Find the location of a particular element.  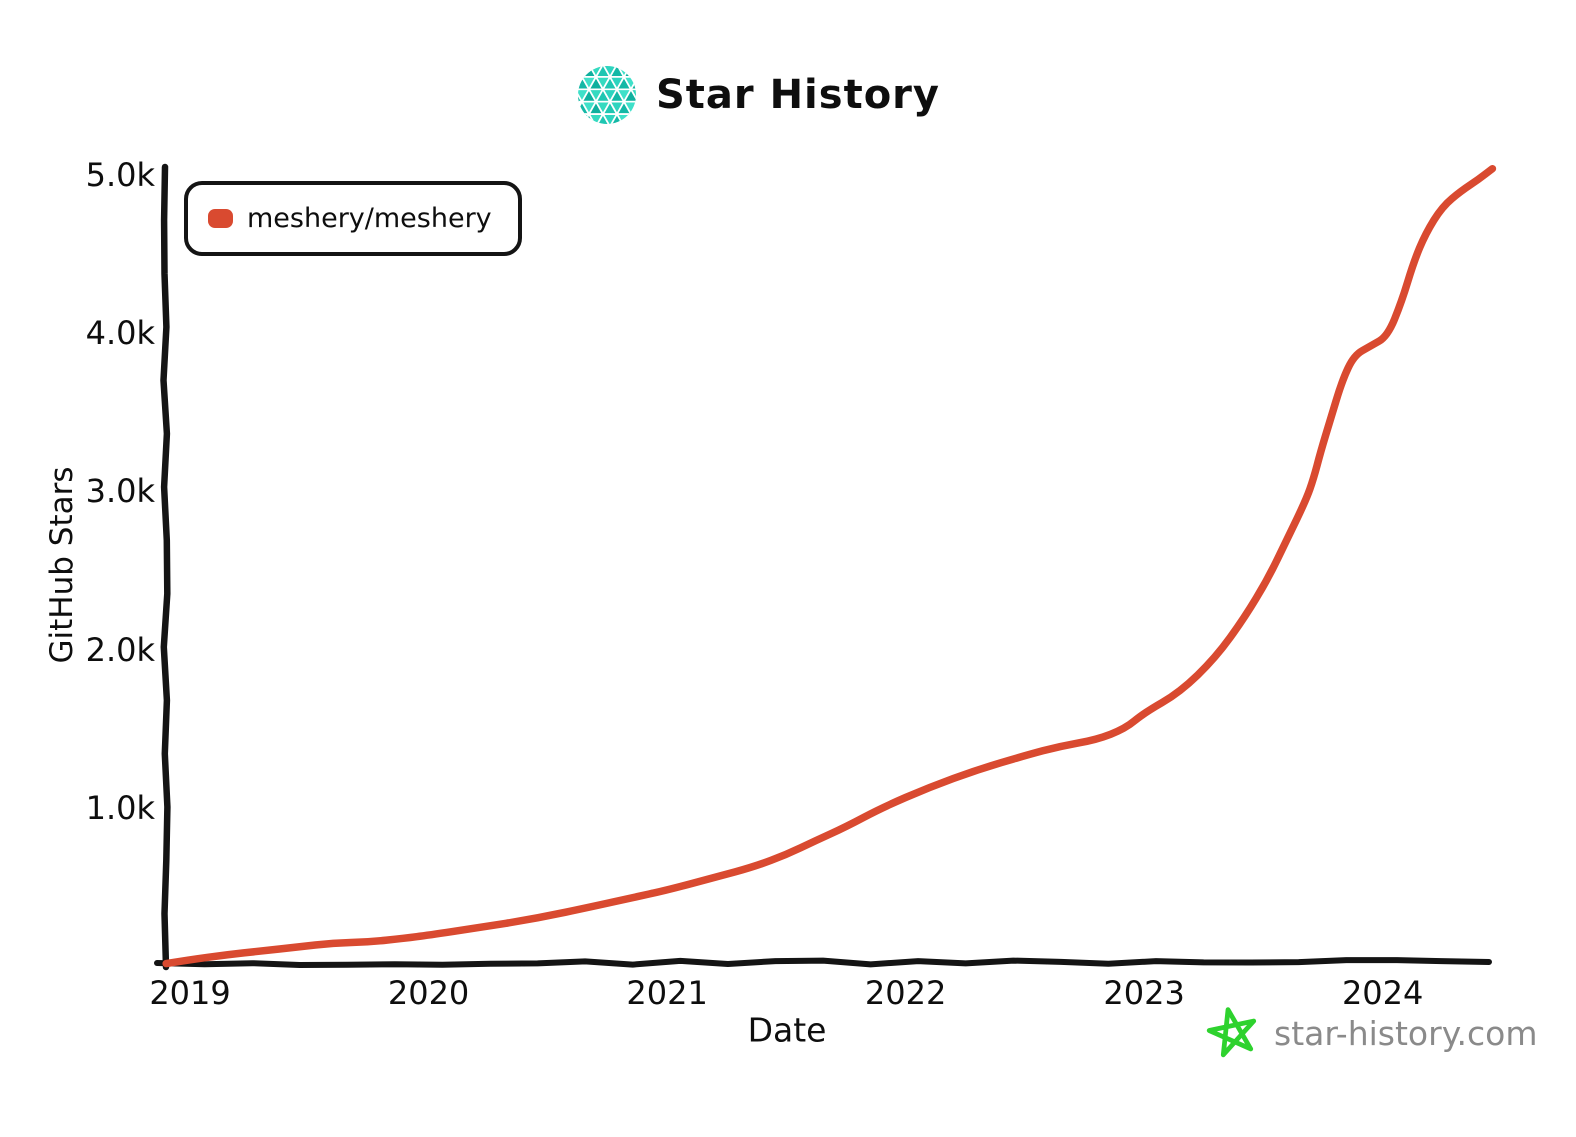

y-tick-label-3.0k: 3.0k is located at coordinates (120, 491).